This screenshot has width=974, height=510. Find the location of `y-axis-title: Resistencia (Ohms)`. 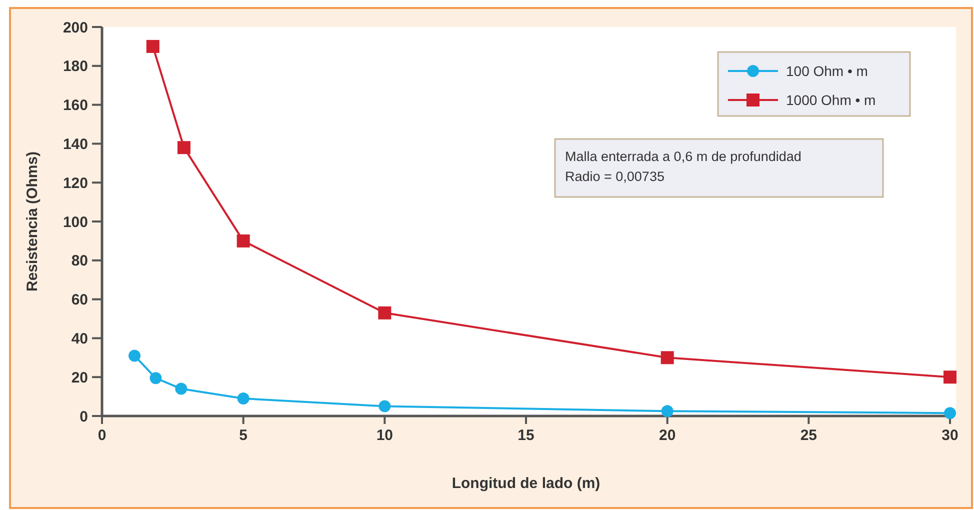

y-axis-title: Resistencia (Ohms) is located at coordinates (32, 221).